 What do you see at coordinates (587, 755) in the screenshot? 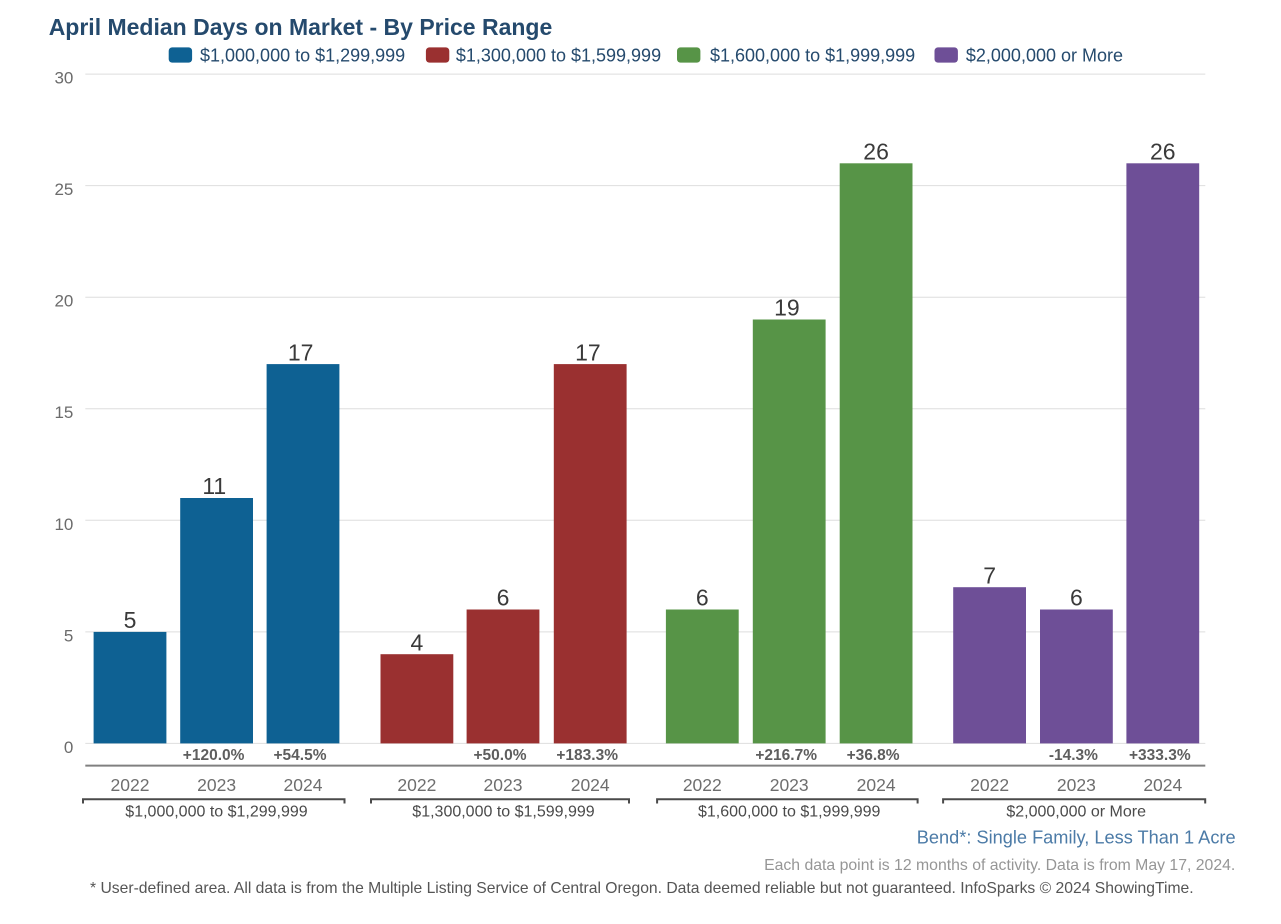
I see `svg-text: +183.3%` at bounding box center [587, 755].